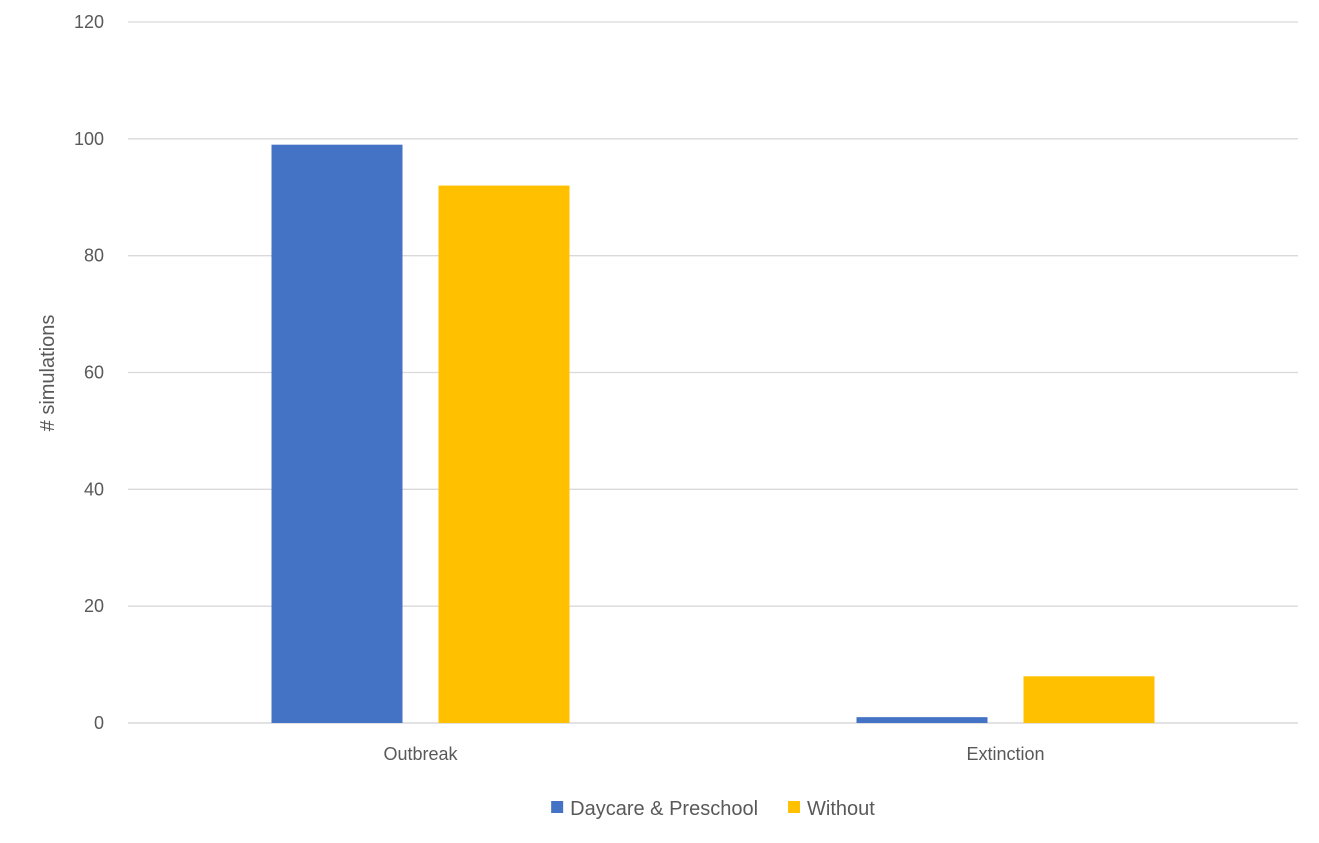 This screenshot has width=1319, height=843. I want to click on legend: Daycare & Preschool Without, so click(713, 809).